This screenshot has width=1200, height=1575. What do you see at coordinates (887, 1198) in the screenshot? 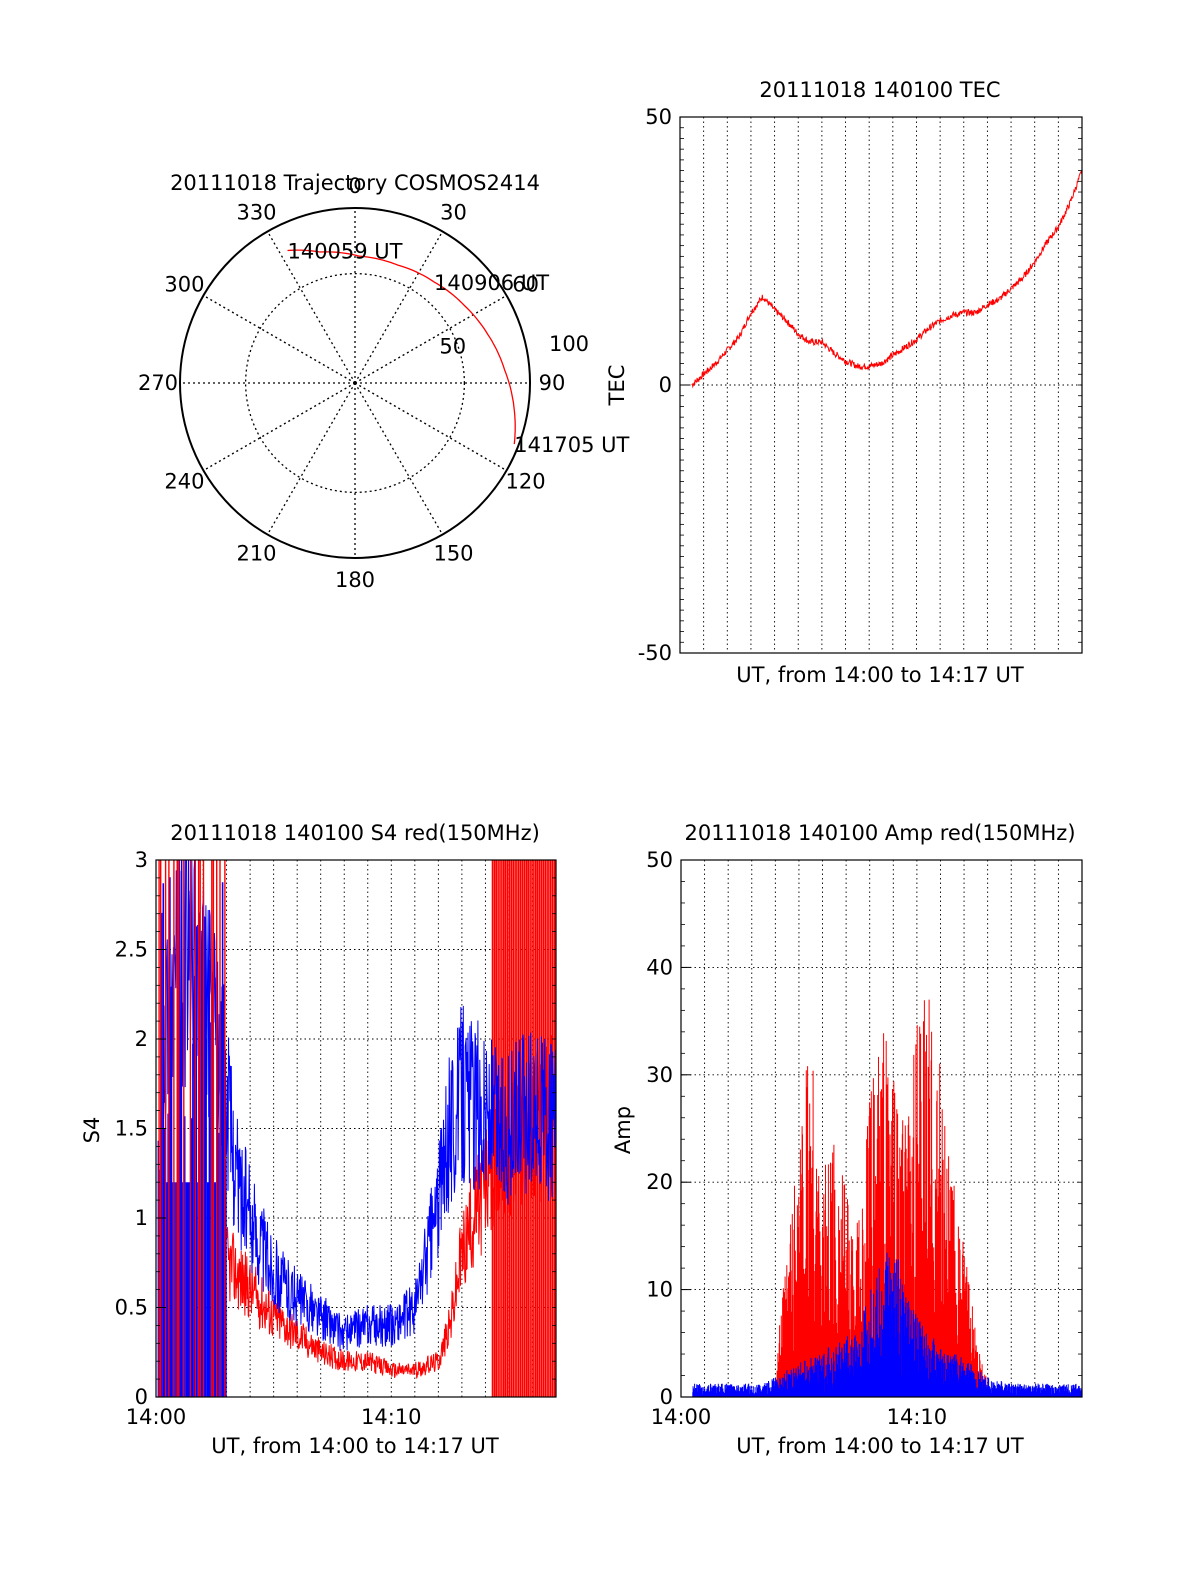
I see `amp-series` at bounding box center [887, 1198].